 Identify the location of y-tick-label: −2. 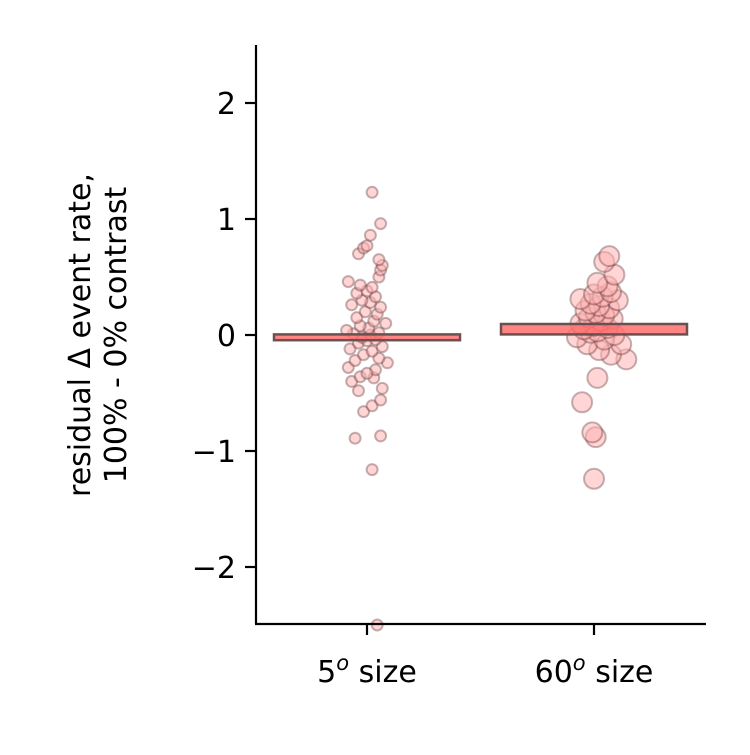
(214, 568).